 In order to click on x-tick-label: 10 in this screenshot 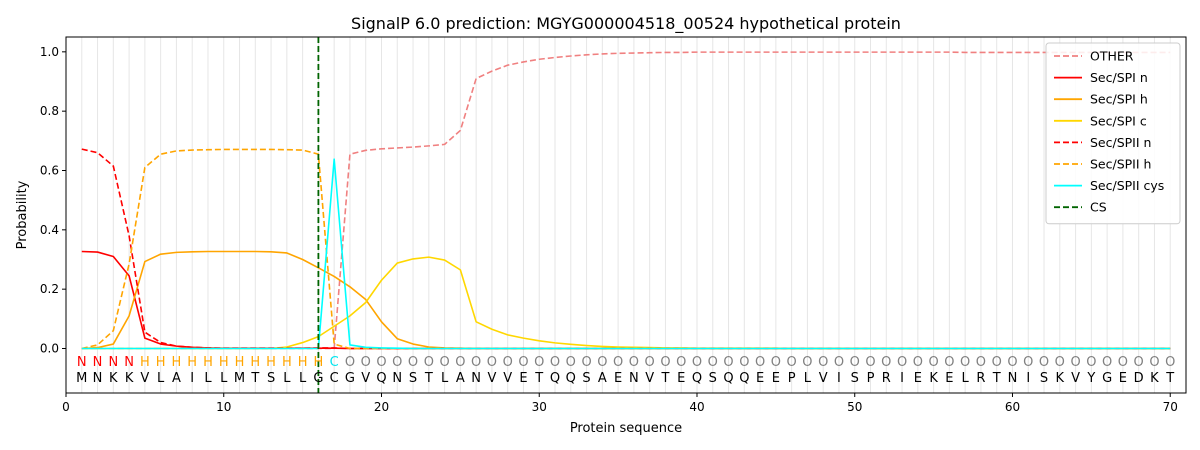, I will do `click(223, 407)`.